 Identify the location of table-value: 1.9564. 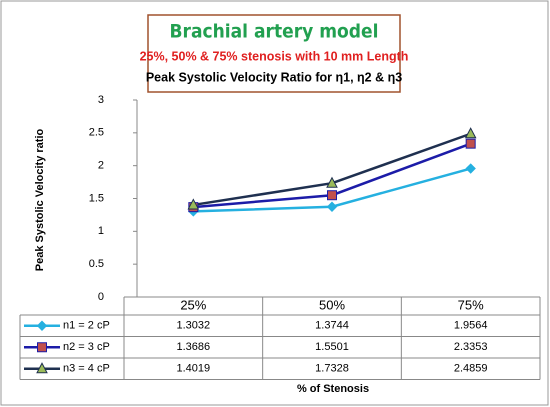
(471, 326).